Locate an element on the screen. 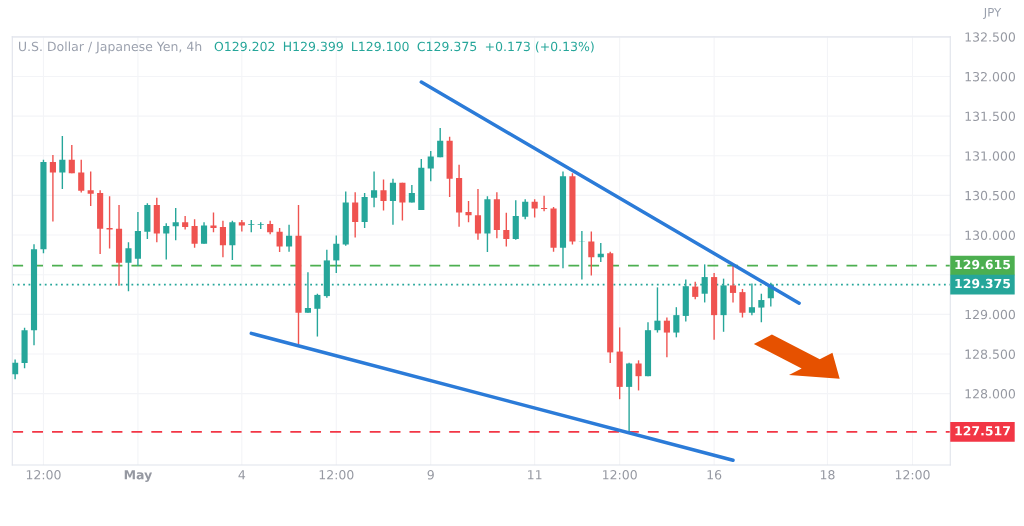 This screenshot has width=1024, height=526. ref-line-label: 129.615 is located at coordinates (983, 264).